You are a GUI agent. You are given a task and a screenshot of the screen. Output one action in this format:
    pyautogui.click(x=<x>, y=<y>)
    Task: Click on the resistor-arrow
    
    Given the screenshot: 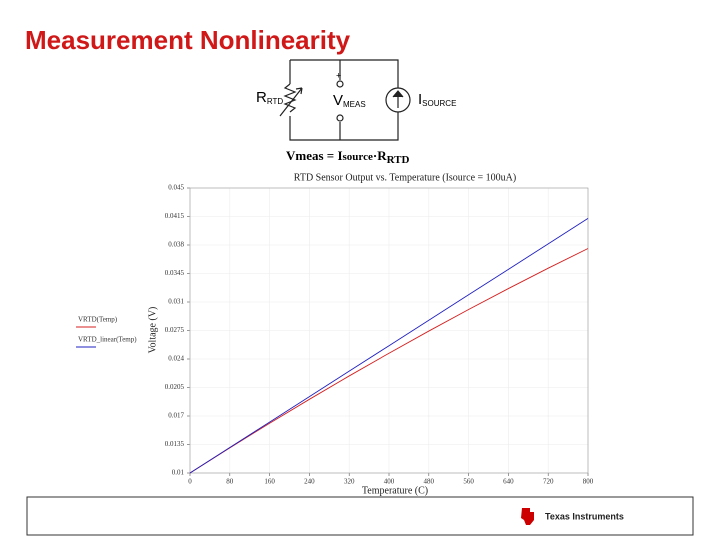 What is the action you would take?
    pyautogui.click(x=291, y=102)
    